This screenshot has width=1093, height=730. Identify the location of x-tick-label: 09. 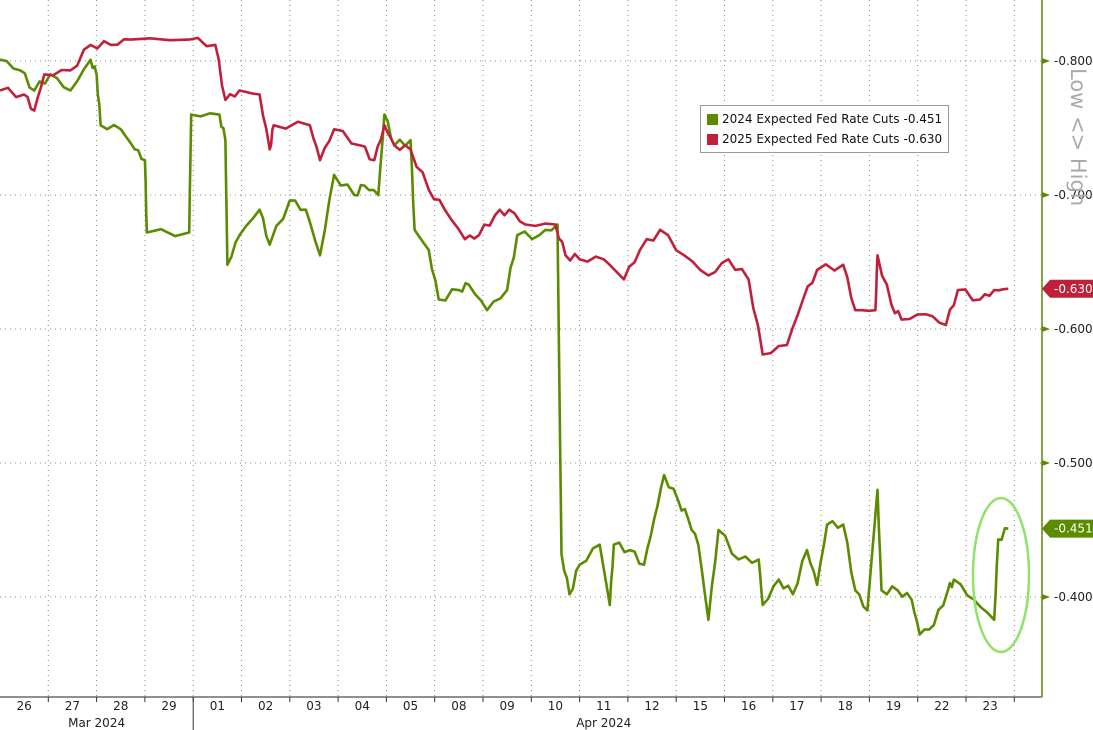
(507, 706).